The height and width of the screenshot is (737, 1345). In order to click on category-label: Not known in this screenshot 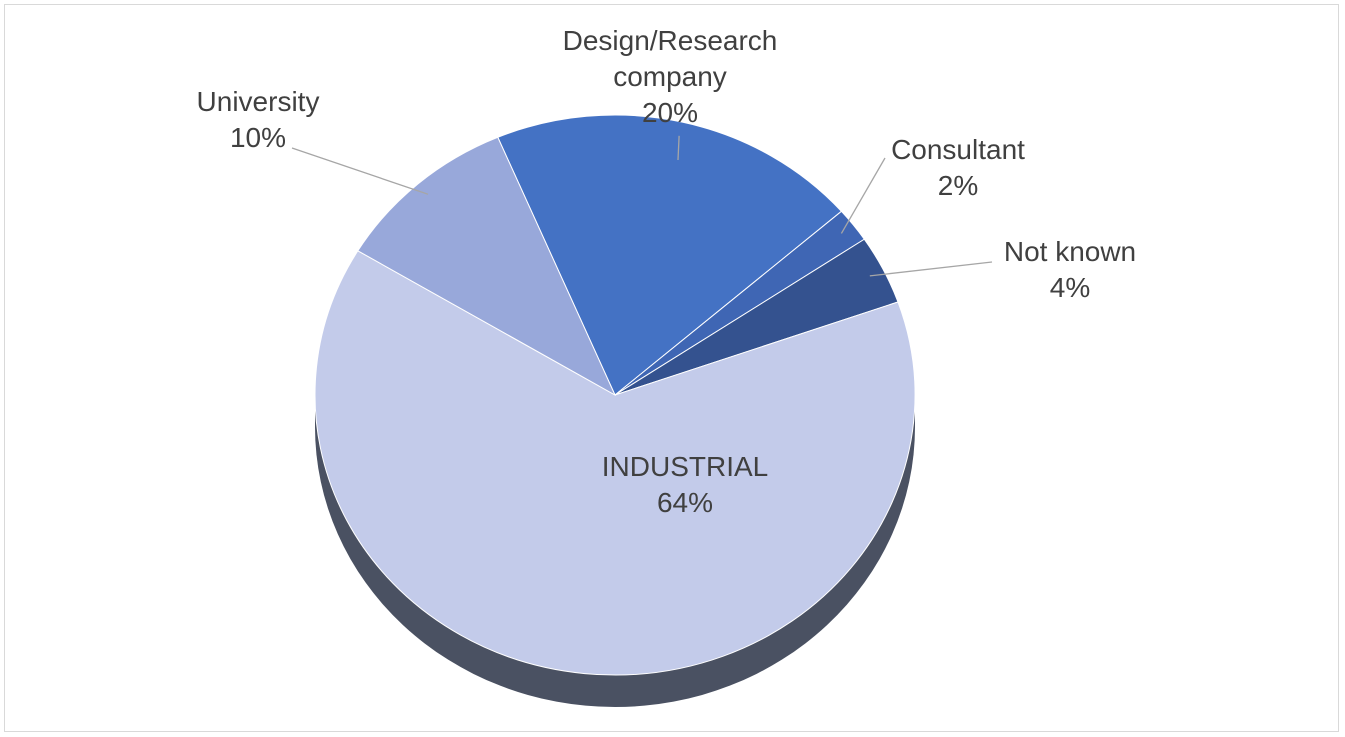, I will do `click(1070, 251)`.